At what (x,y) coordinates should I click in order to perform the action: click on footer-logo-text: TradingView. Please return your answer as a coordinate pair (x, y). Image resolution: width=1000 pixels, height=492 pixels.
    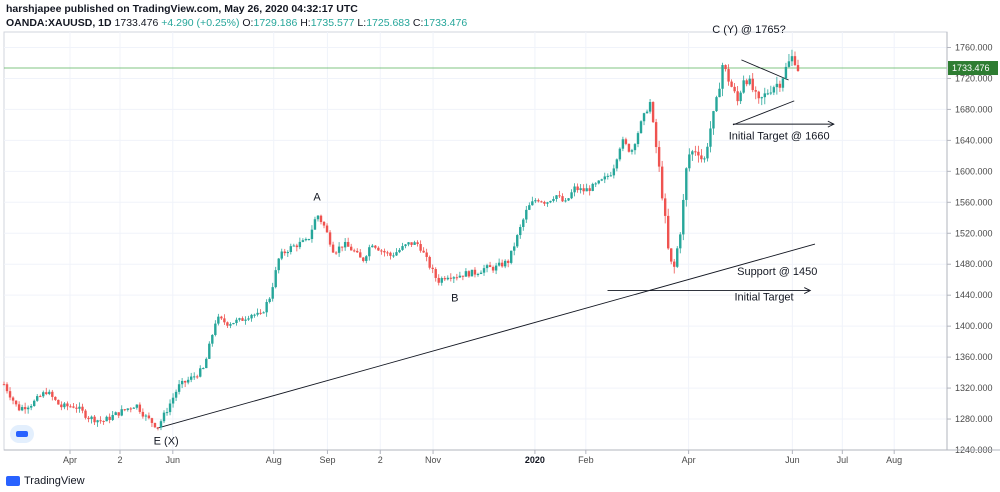
    Looking at the image, I should click on (54, 481).